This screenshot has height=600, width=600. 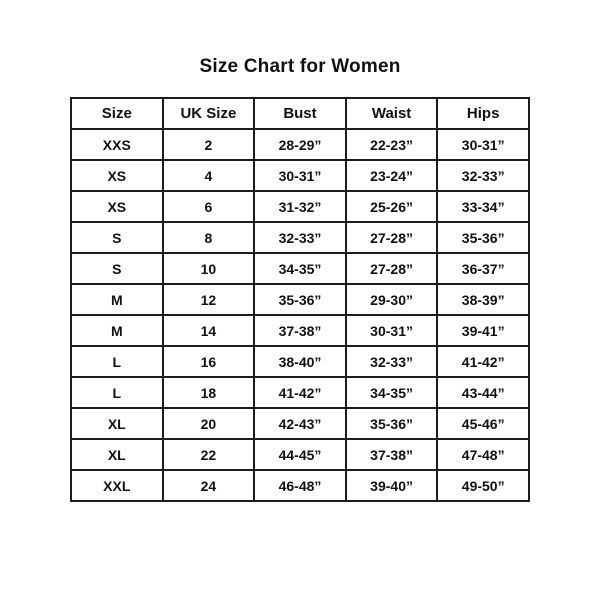 I want to click on table-row: XS 4 30-31” 23-24” 32-33”, so click(x=300, y=175).